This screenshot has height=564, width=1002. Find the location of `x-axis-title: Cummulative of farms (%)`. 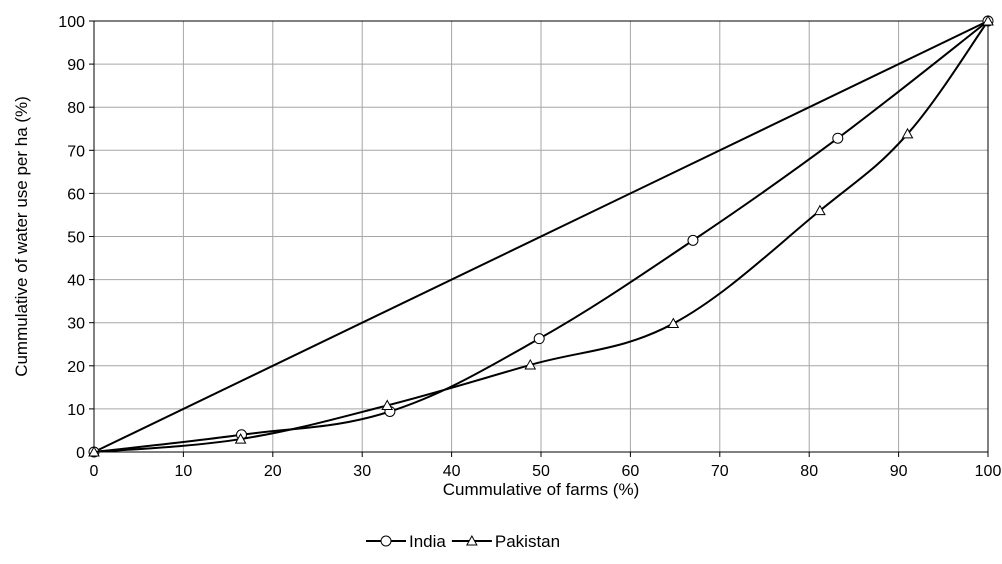

x-axis-title: Cummulative of farms (%) is located at coordinates (541, 489).